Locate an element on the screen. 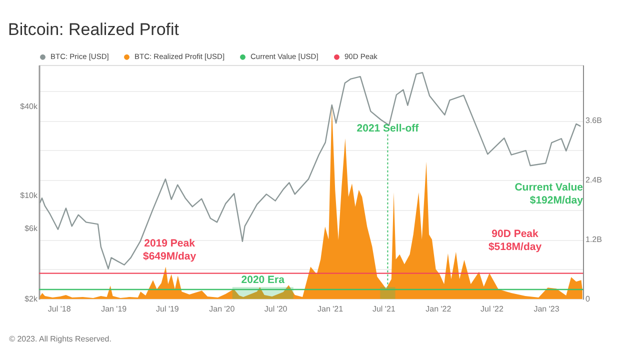 This screenshot has width=624, height=349. x-tick-label: Jan '19 is located at coordinates (114, 309).